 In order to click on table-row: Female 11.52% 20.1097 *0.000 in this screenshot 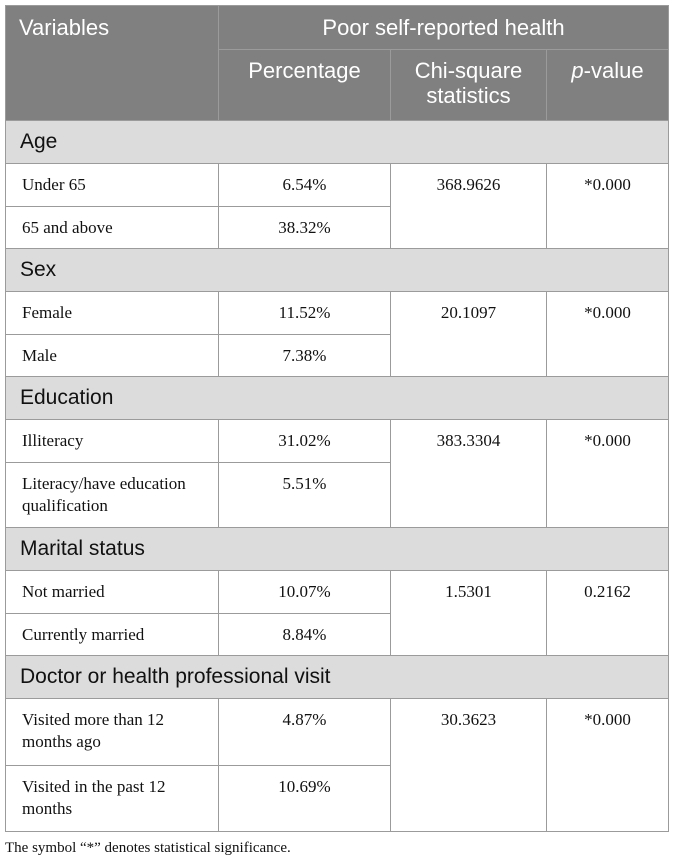, I will do `click(337, 334)`.